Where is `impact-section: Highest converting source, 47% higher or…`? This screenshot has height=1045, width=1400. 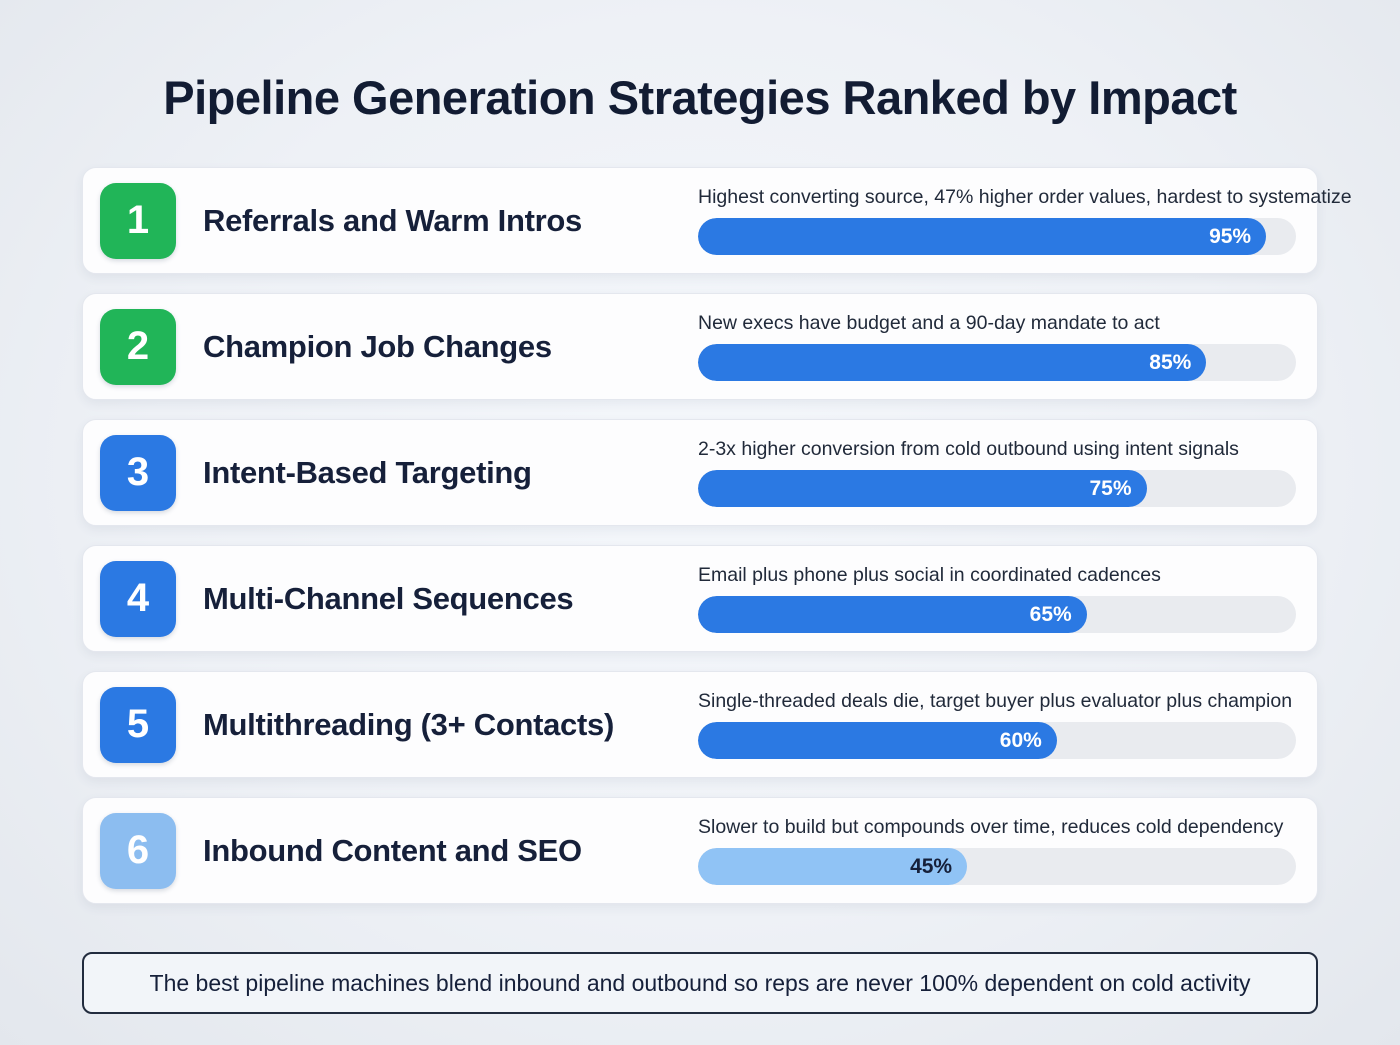
impact-section: Highest converting source, 47% higher or… is located at coordinates (1025, 220).